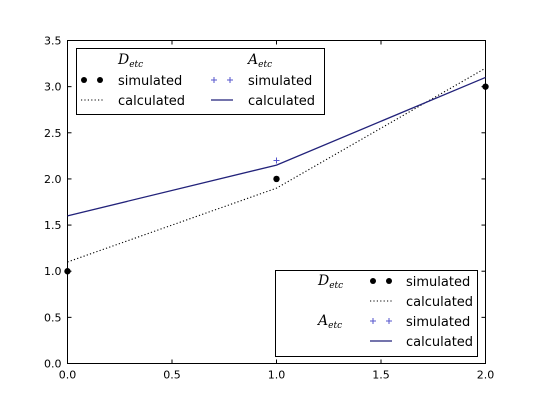  What do you see at coordinates (277, 375) in the screenshot?
I see `x-tick-label: 1.0` at bounding box center [277, 375].